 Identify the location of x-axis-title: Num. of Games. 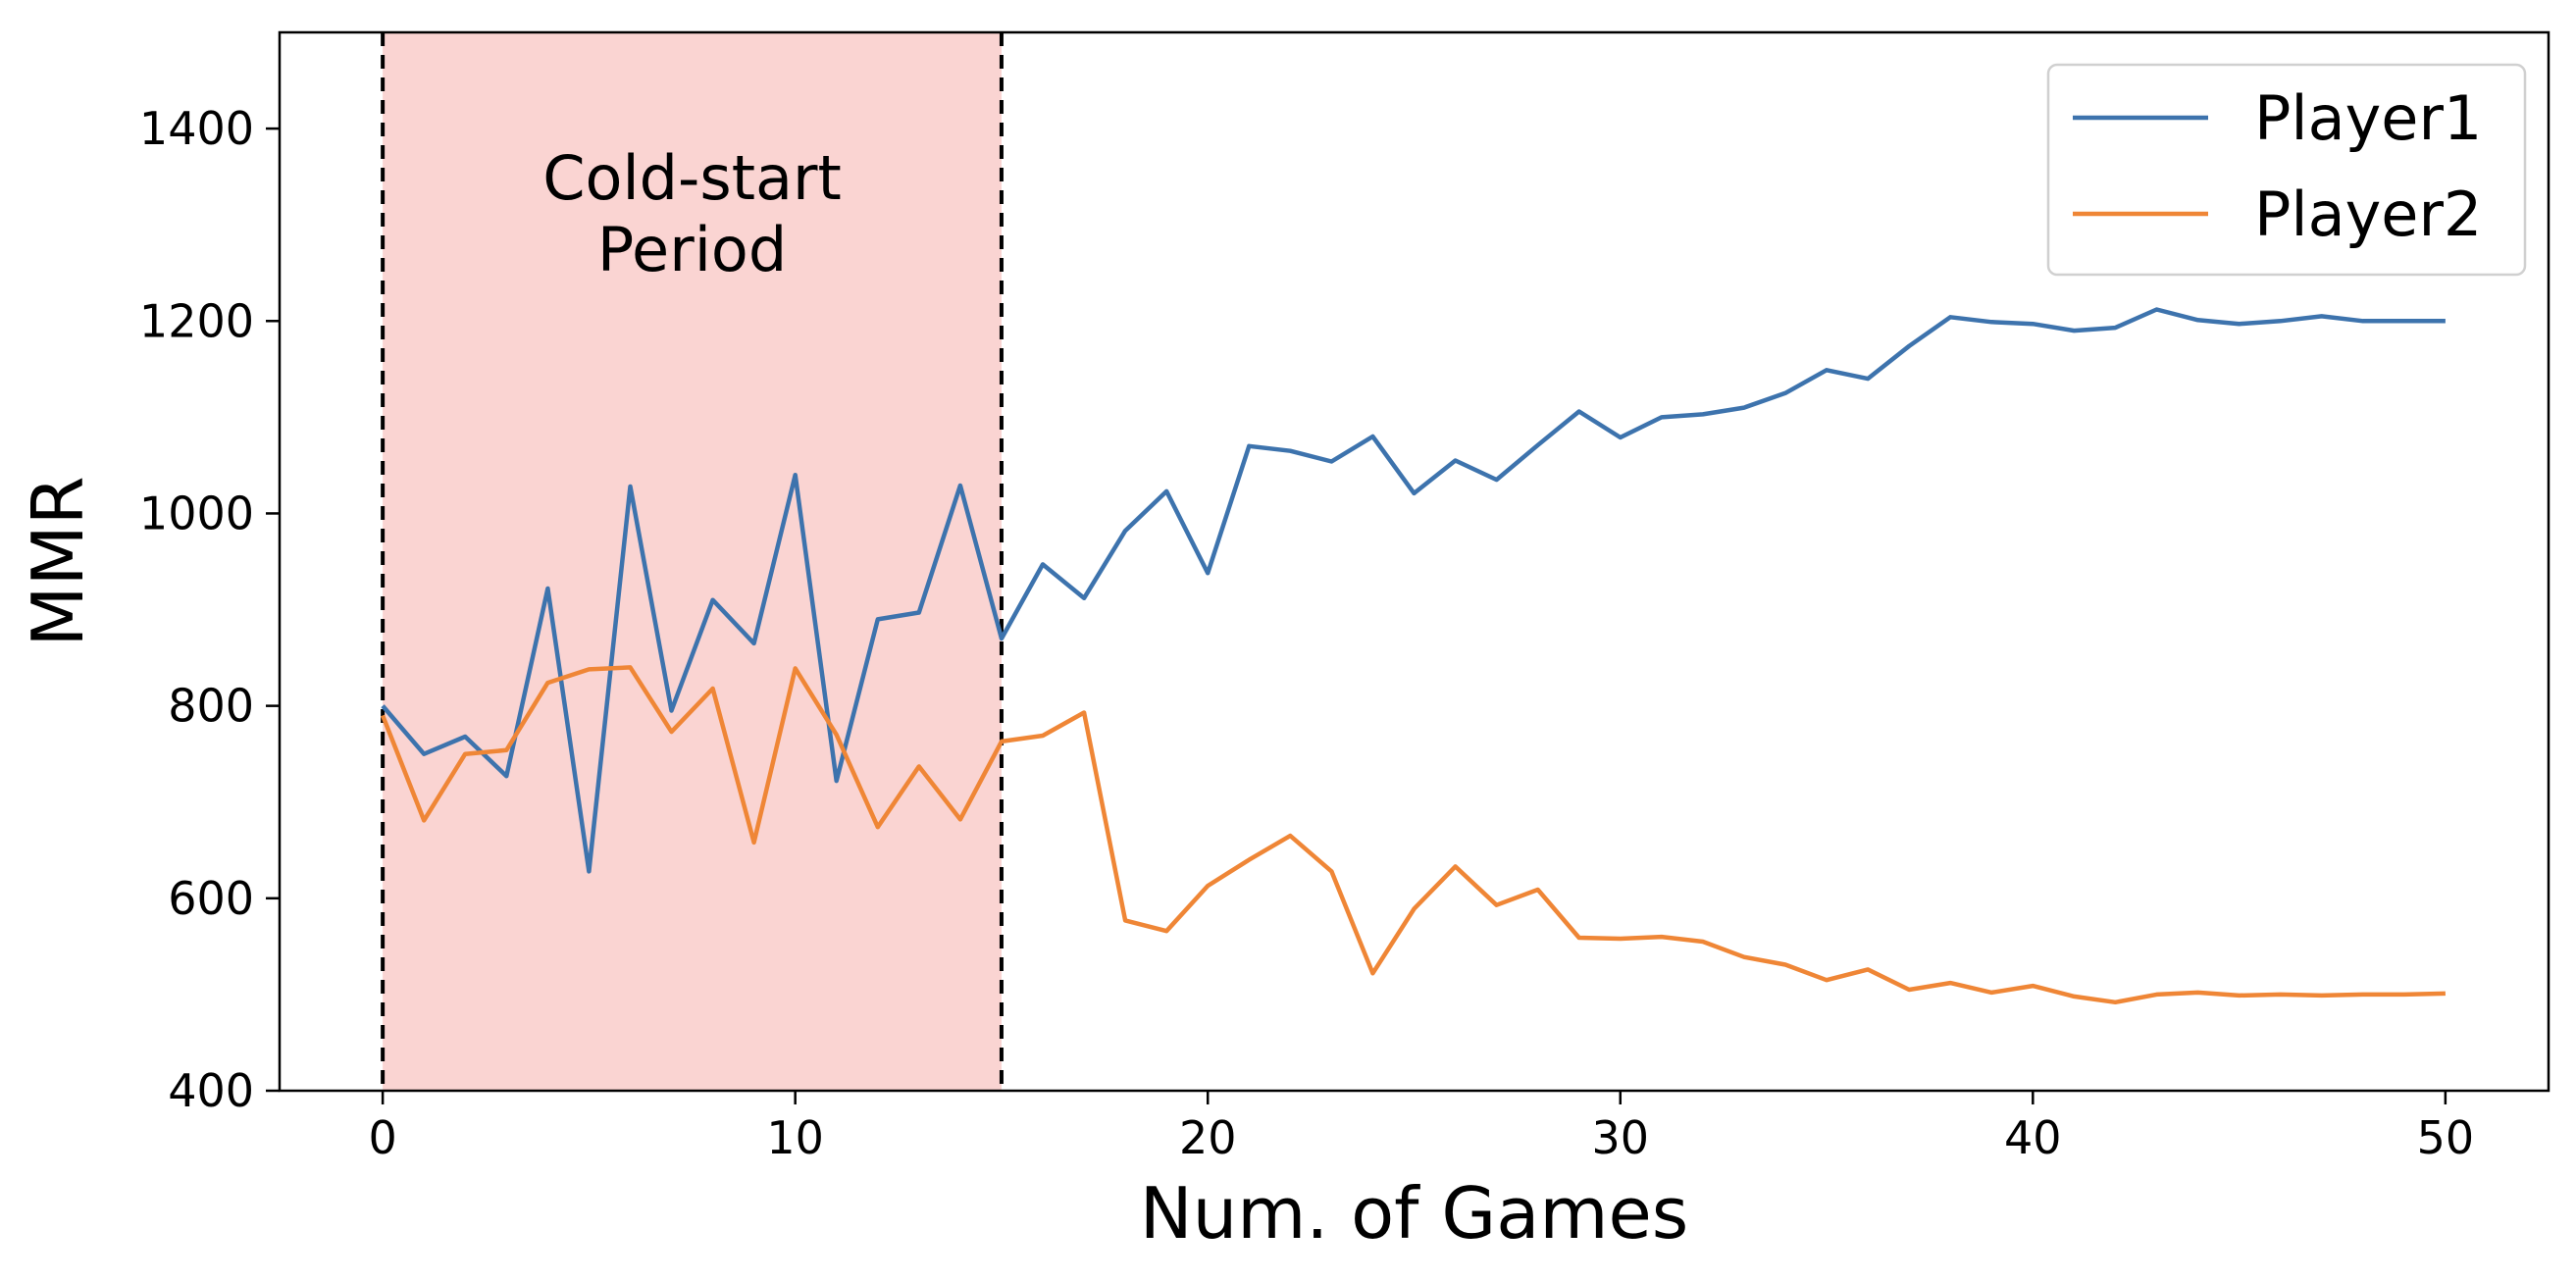
(1414, 1213).